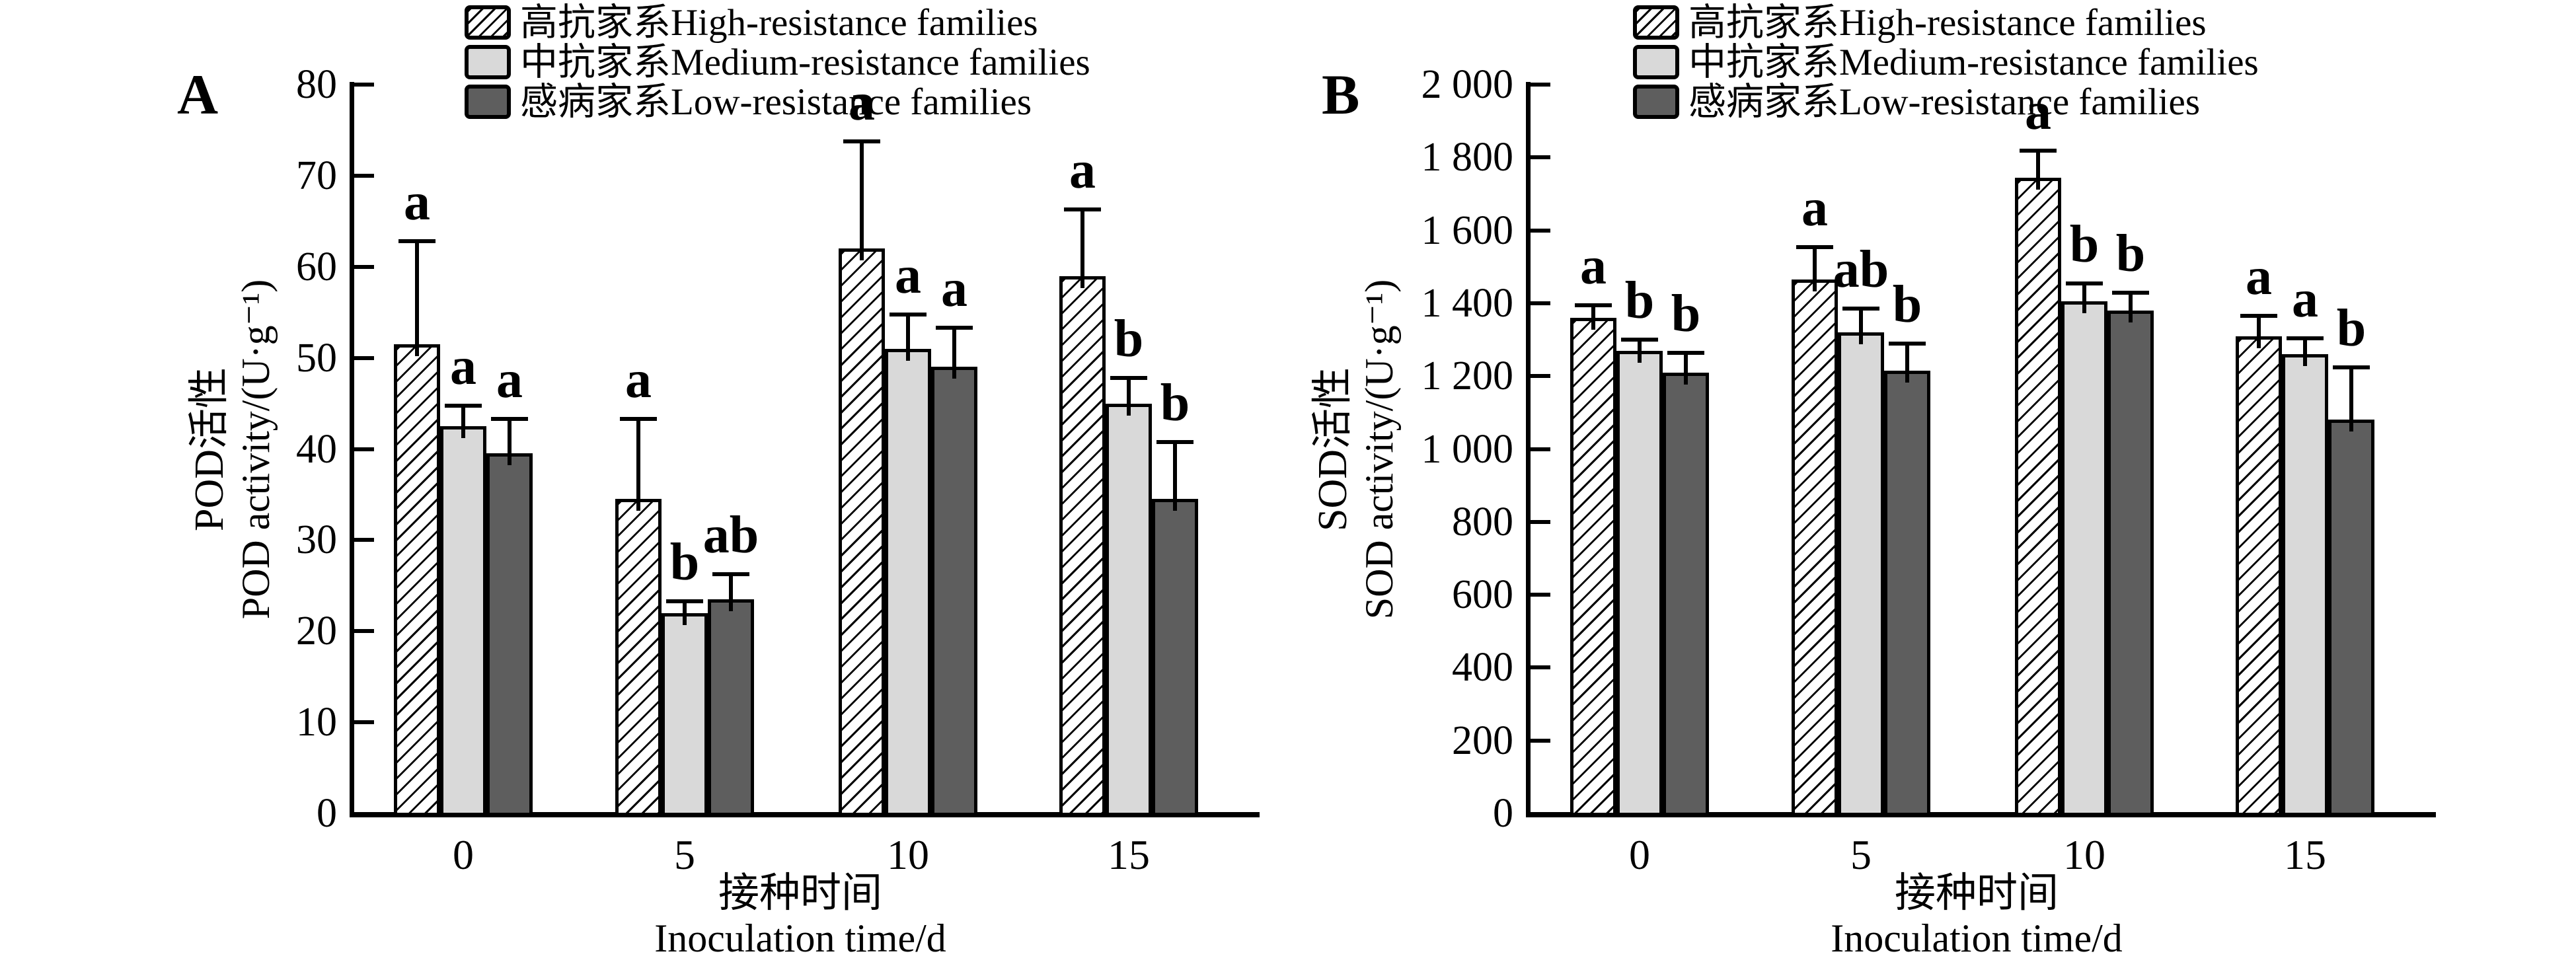 This screenshot has width=2576, height=968. What do you see at coordinates (1482, 668) in the screenshot?
I see `y-tick-label: 400` at bounding box center [1482, 668].